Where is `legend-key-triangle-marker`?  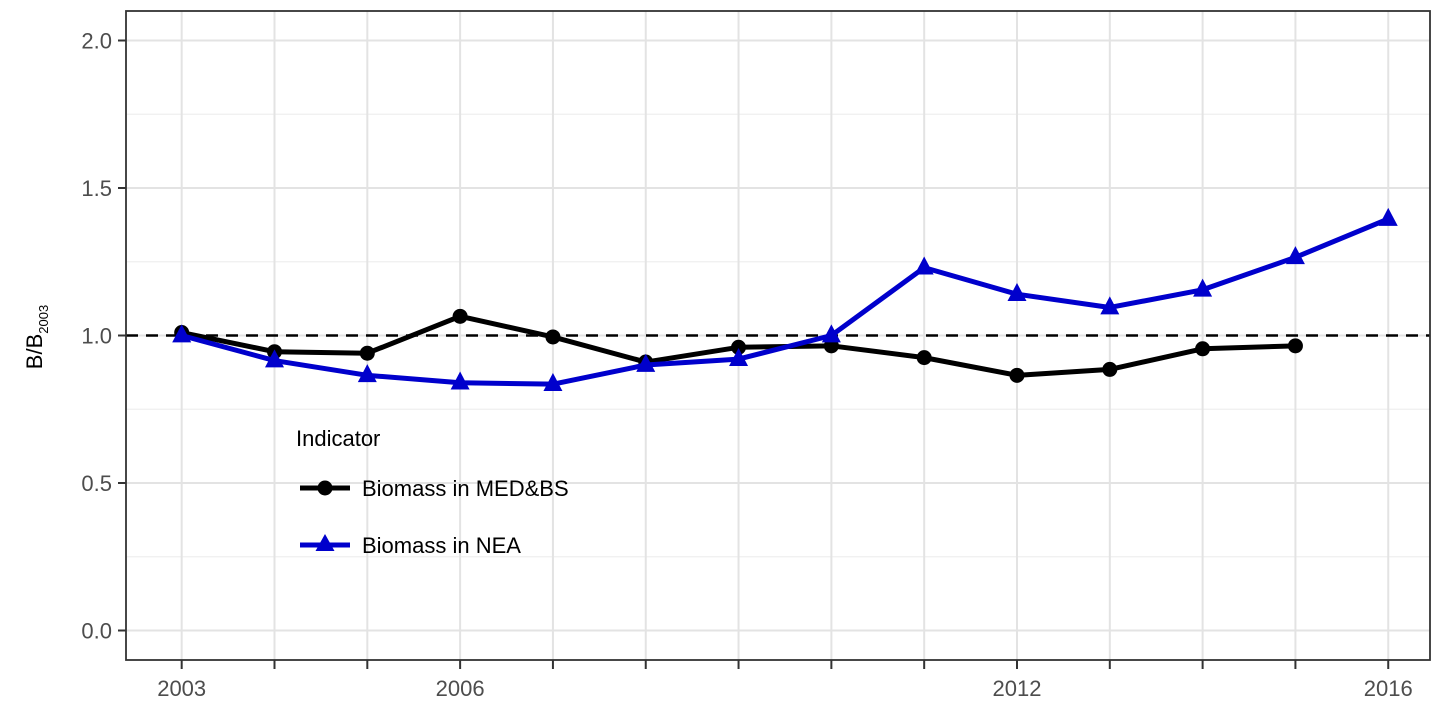
legend-key-triangle-marker is located at coordinates (325, 542).